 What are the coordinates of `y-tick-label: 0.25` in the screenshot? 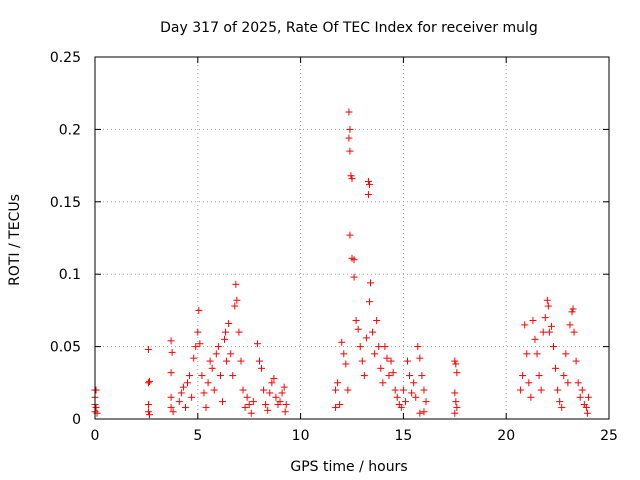 It's located at (65, 58).